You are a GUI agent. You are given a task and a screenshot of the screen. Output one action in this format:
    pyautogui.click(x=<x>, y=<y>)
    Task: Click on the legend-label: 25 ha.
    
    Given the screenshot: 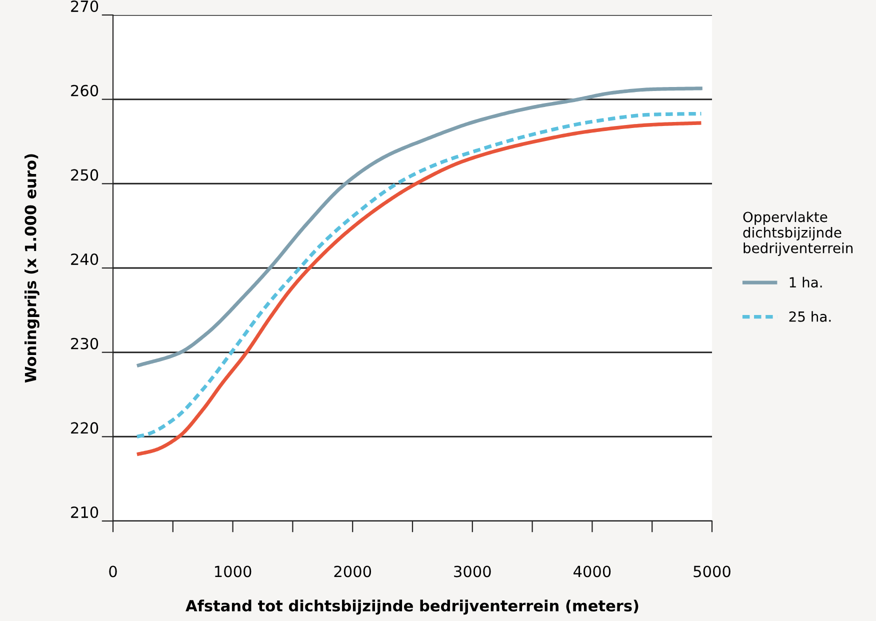 What is the action you would take?
    pyautogui.click(x=810, y=316)
    